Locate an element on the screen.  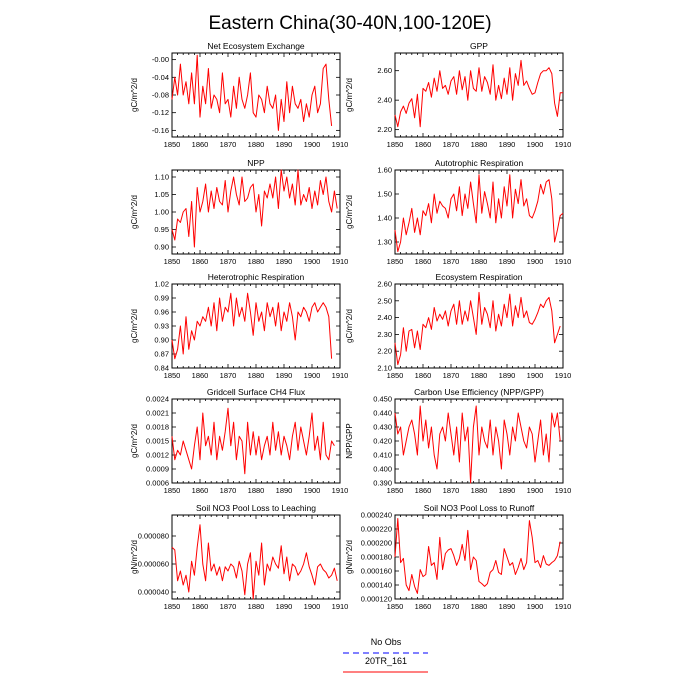
panel-title: Heterotrophic Respiration is located at coordinates (256, 277).